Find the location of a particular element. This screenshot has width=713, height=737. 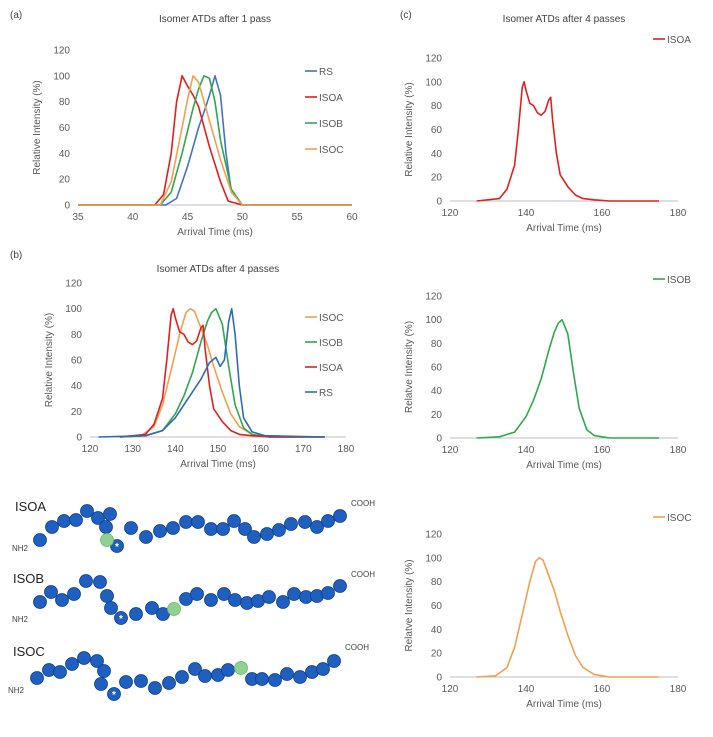

legend-label-isoc: ISOC is located at coordinates (331, 150).